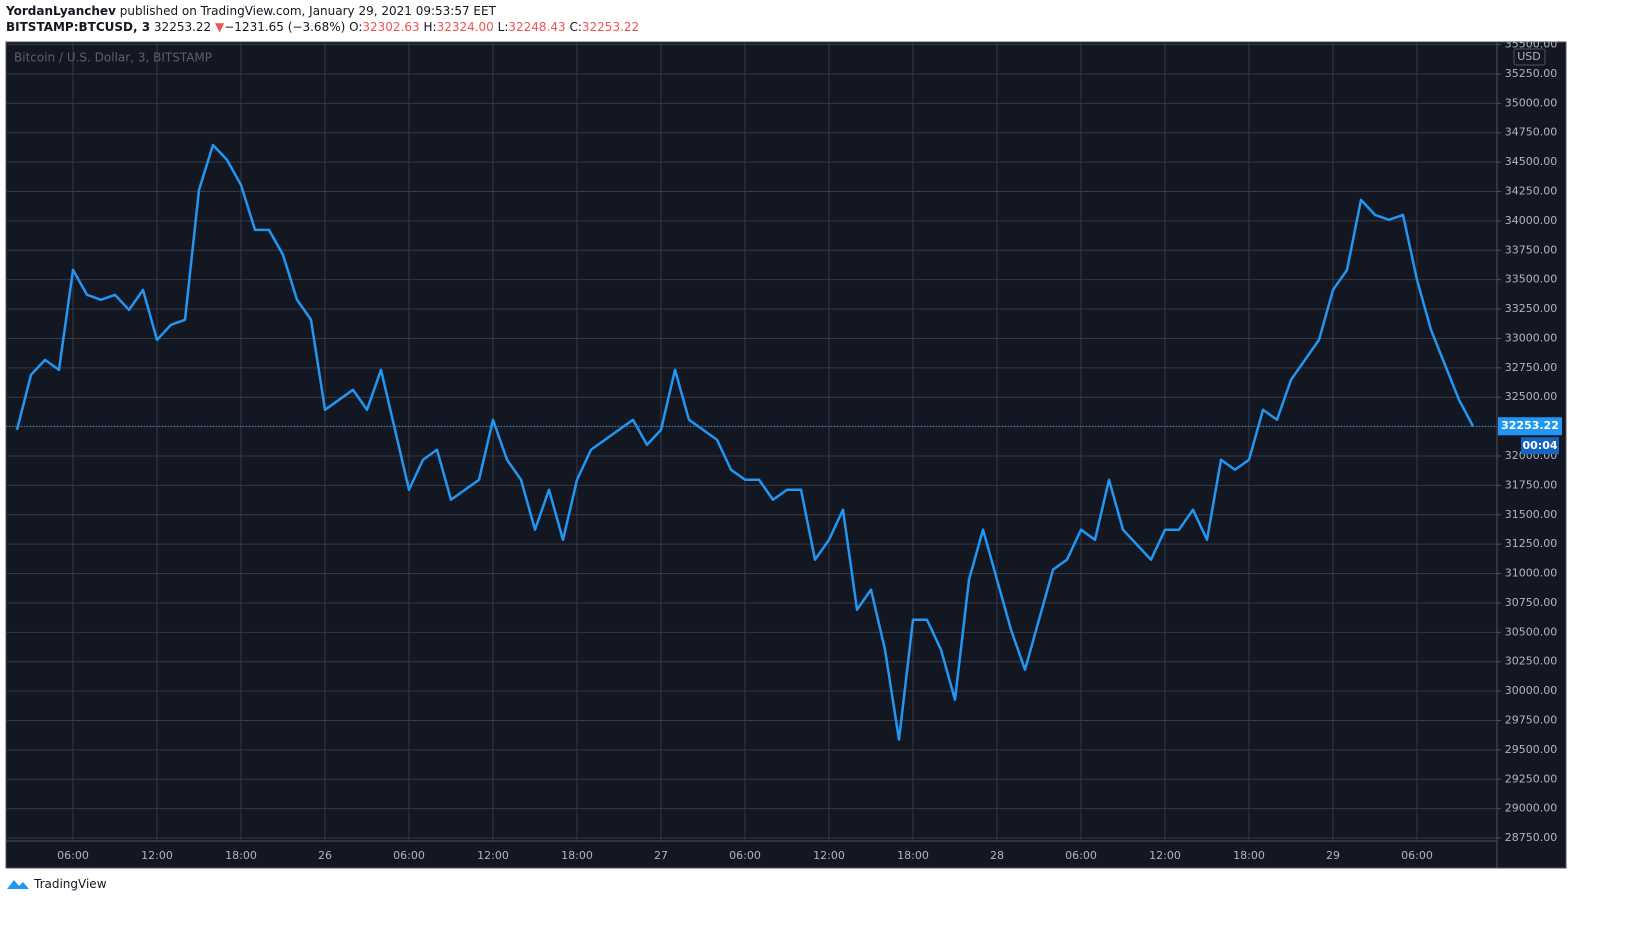 This screenshot has height=938, width=1627. I want to click on y-tick-label: 35000.00, so click(1531, 102).